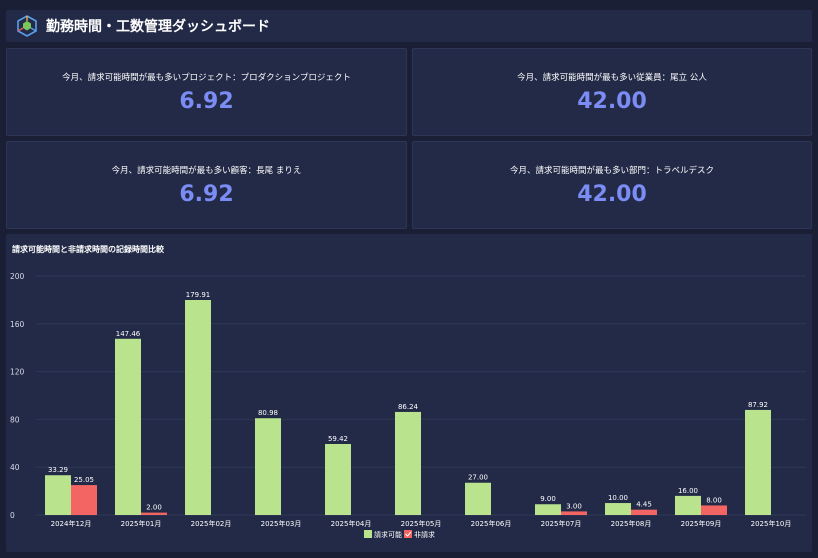  I want to click on kpi-card-top-project: 今月、請求可能時間が最も多いプロジェクト：プロダクションプロジェクト 6.92, so click(206, 92).